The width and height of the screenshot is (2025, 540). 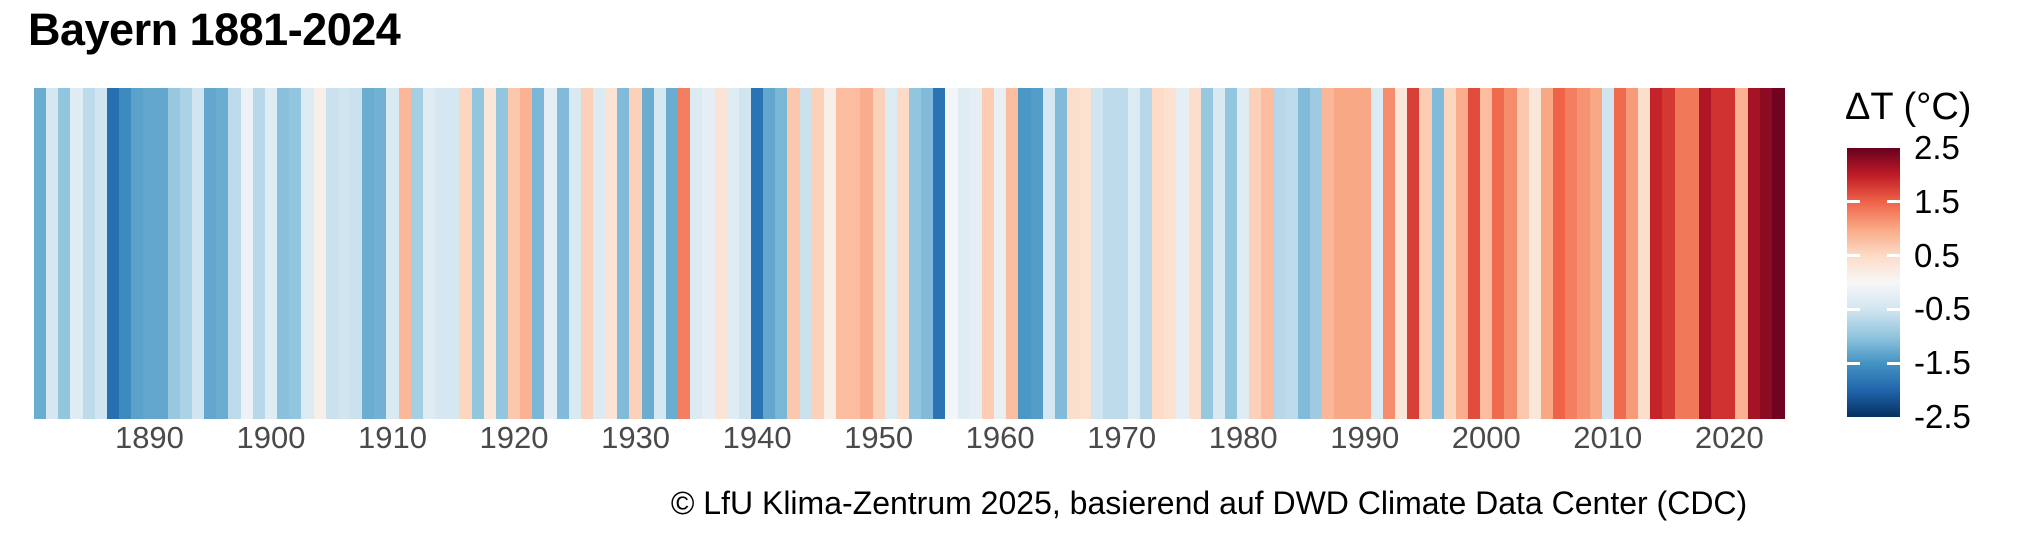 I want to click on x-tick-1910: 1910, so click(x=392, y=437).